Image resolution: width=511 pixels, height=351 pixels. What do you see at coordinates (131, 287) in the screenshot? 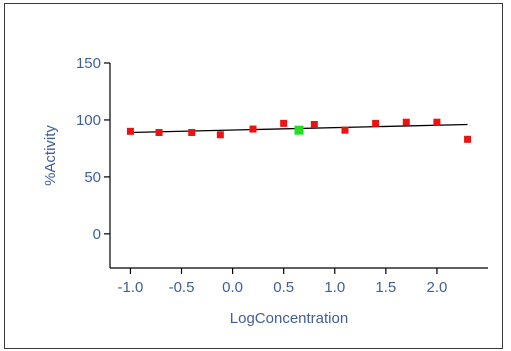
I see `x-tick-label: -1.0` at bounding box center [131, 287].